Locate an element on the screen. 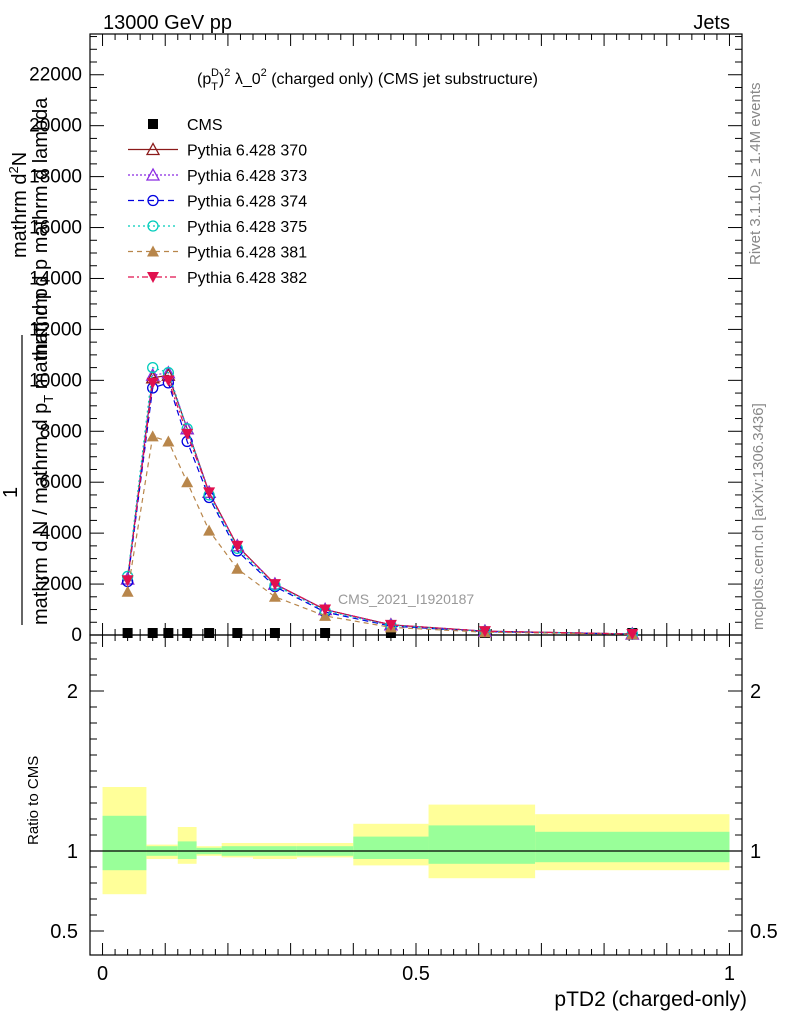 The height and width of the screenshot is (1029, 786). x-tick-label: 0.5 is located at coordinates (416, 974).